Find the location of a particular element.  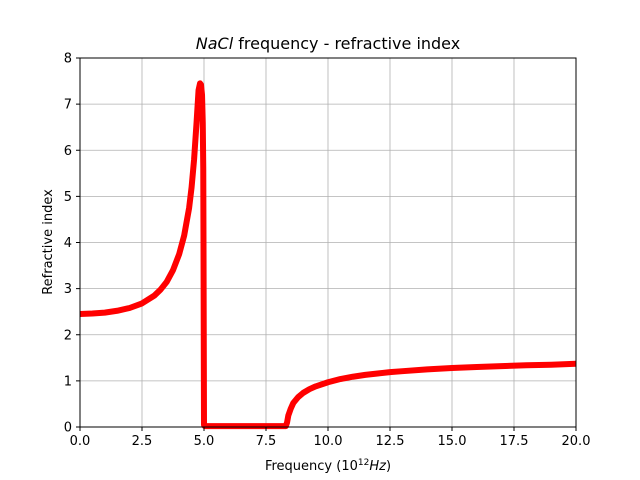

x-tick-label: 0.0 is located at coordinates (80, 441).